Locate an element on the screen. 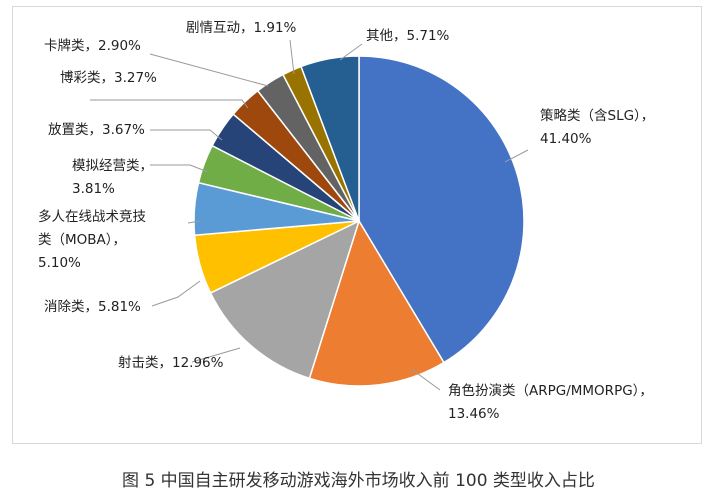 The width and height of the screenshot is (717, 504). slice-label: 角色扮演类（ARPG/MMORPG）， 13.46% is located at coordinates (550, 402).